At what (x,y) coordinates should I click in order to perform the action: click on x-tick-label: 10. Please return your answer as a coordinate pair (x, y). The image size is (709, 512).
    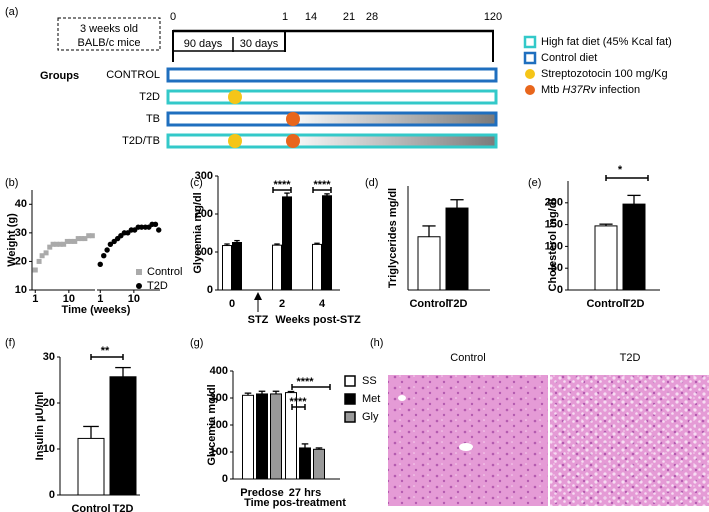
    Looking at the image, I should click on (134, 299).